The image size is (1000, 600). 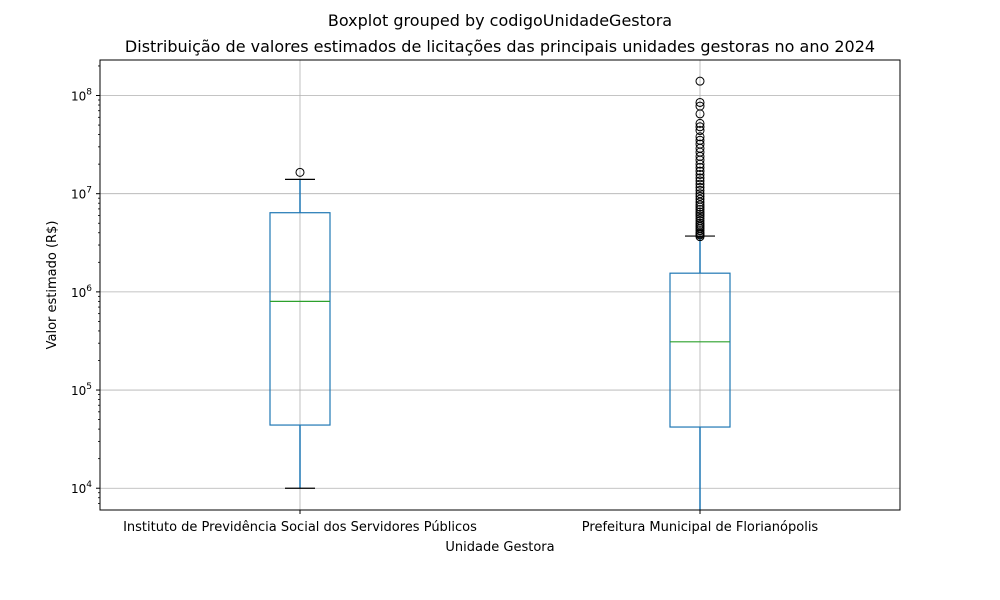 What do you see at coordinates (500, 20) in the screenshot?
I see `chart-suptitle: Boxplot grouped by codigoUnidadeGestora` at bounding box center [500, 20].